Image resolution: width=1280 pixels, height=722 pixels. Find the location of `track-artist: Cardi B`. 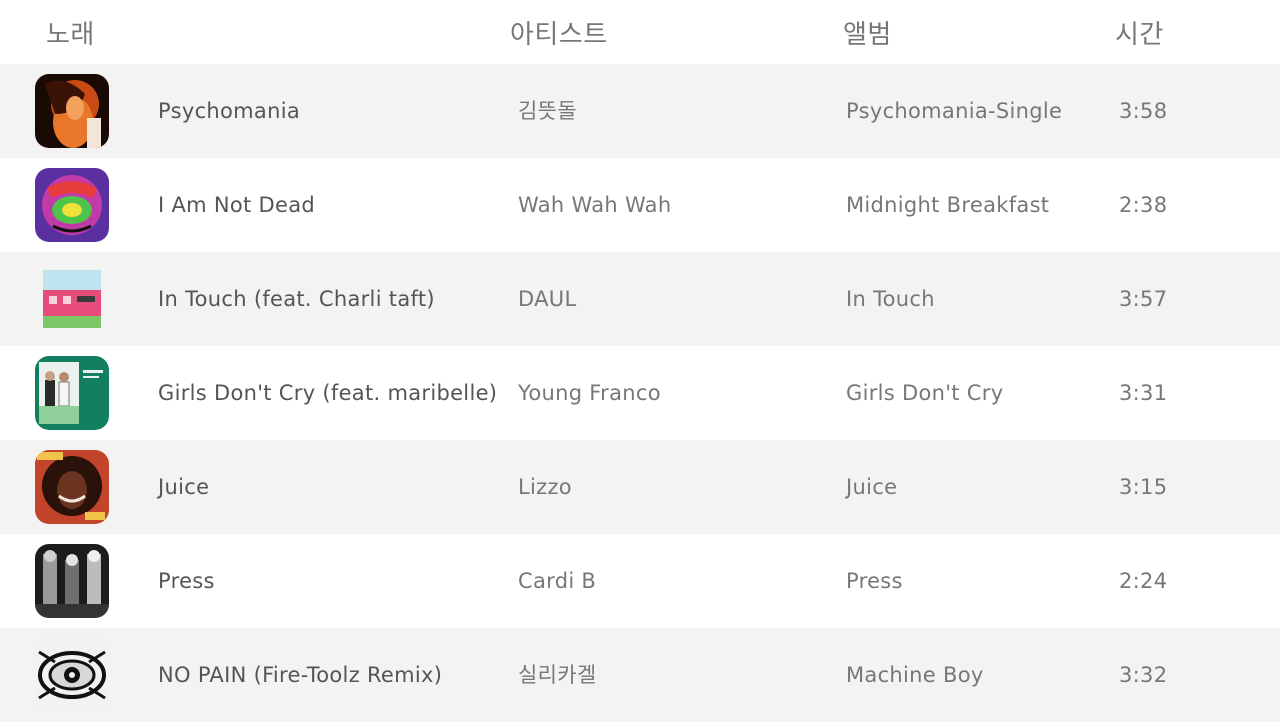

track-artist: Cardi B is located at coordinates (557, 581).